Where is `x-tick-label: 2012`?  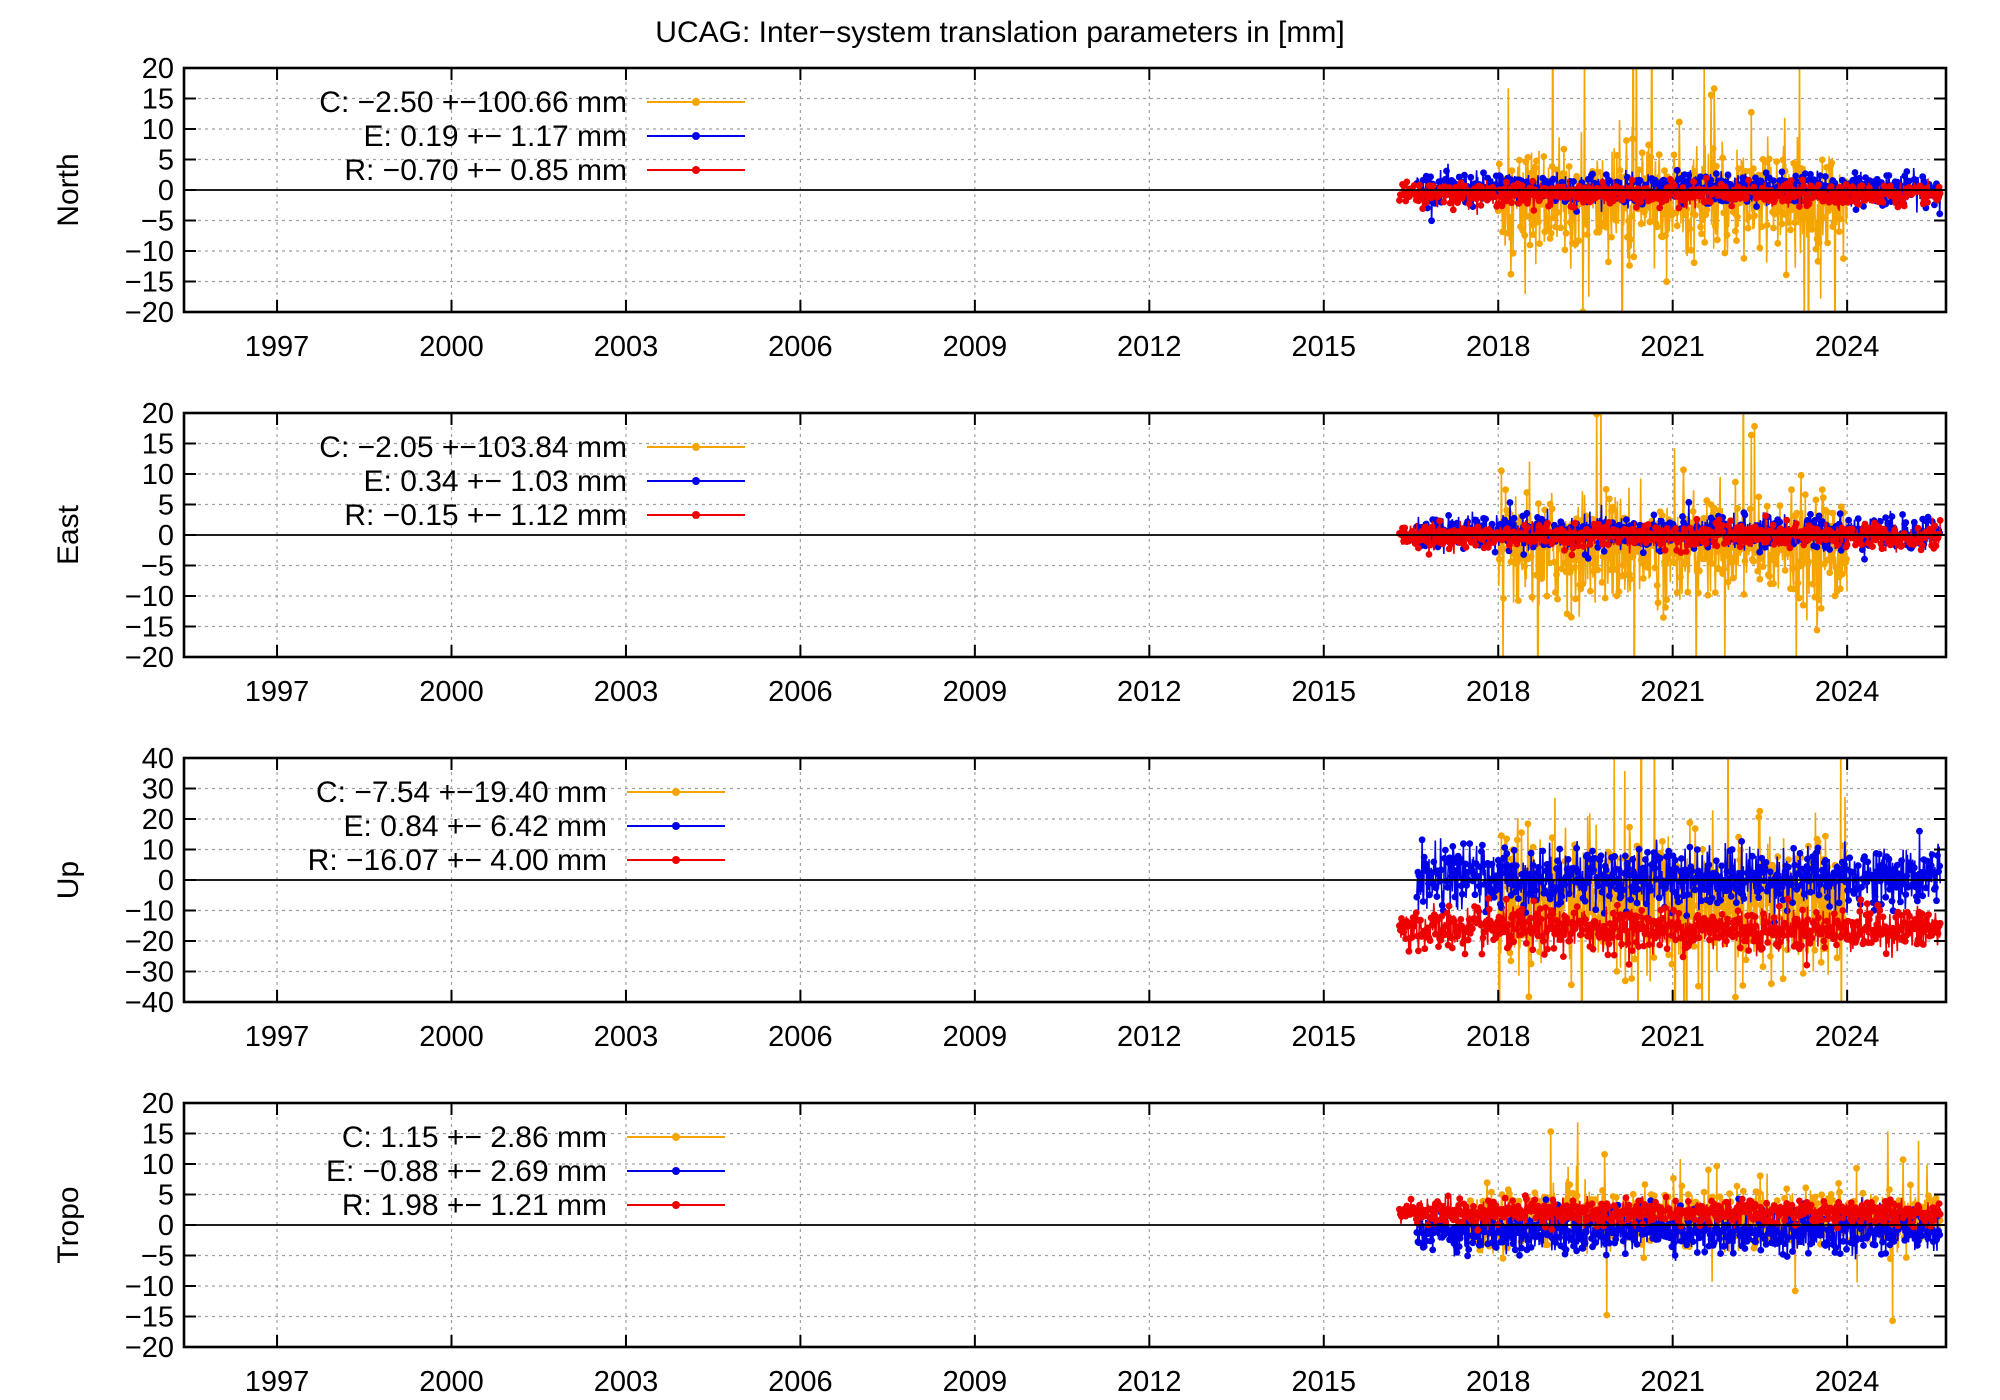 x-tick-label: 2012 is located at coordinates (1149, 347).